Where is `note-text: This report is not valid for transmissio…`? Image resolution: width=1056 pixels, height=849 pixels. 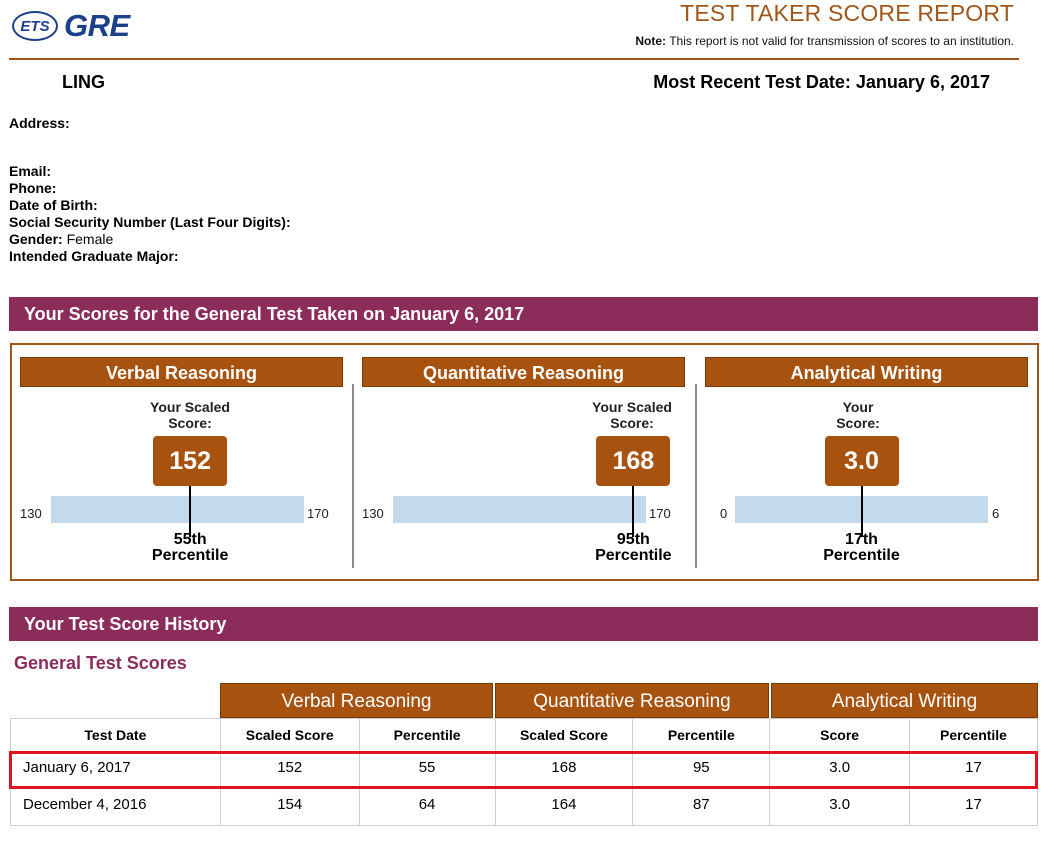 note-text: This report is not valid for transmissio… is located at coordinates (841, 41).